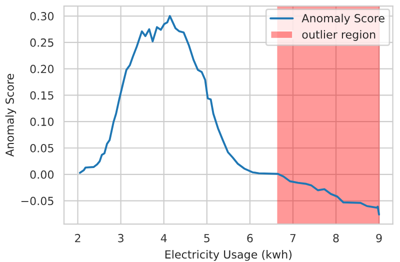 Image resolution: width=400 pixels, height=262 pixels. What do you see at coordinates (293, 238) in the screenshot?
I see `x-tick-label: 7` at bounding box center [293, 238].